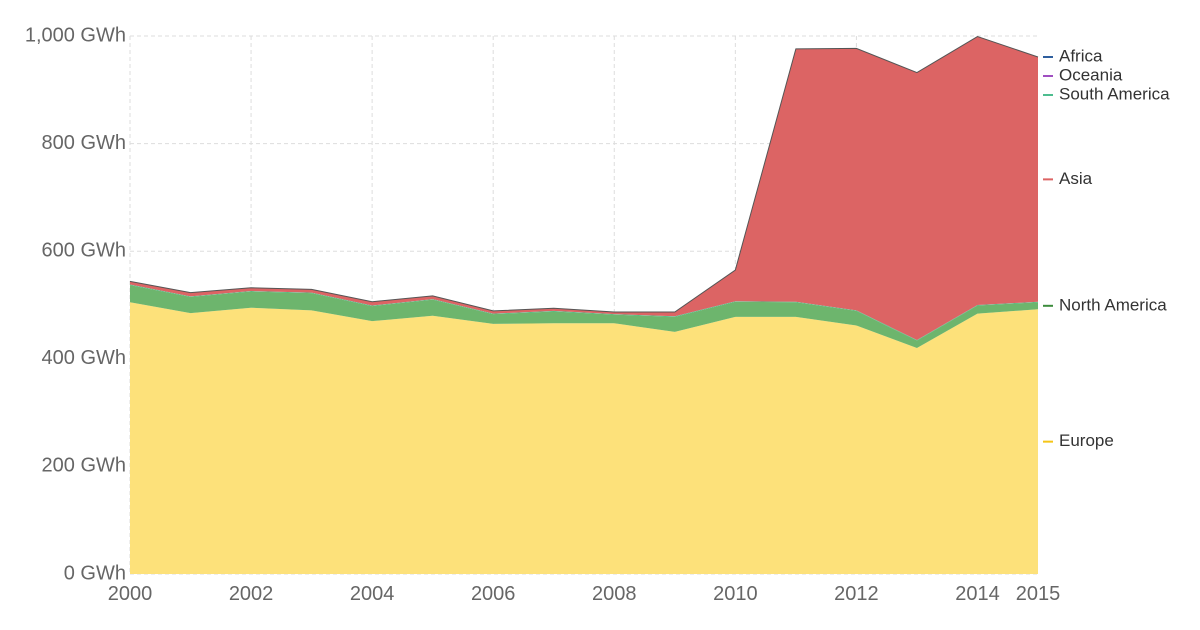 This screenshot has width=1200, height=630. What do you see at coordinates (1076, 178) in the screenshot?
I see `legend-label-asia: Asia` at bounding box center [1076, 178].